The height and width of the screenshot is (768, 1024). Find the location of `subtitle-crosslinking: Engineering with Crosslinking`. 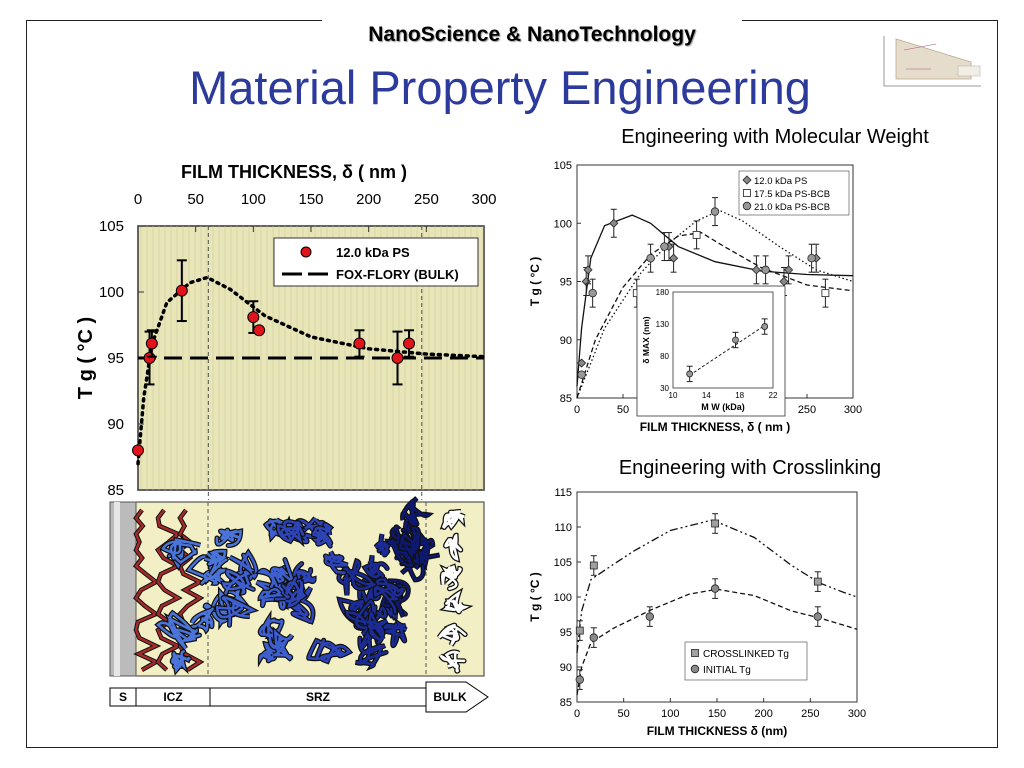

subtitle-crosslinking: Engineering with Crosslinking is located at coordinates (750, 468).